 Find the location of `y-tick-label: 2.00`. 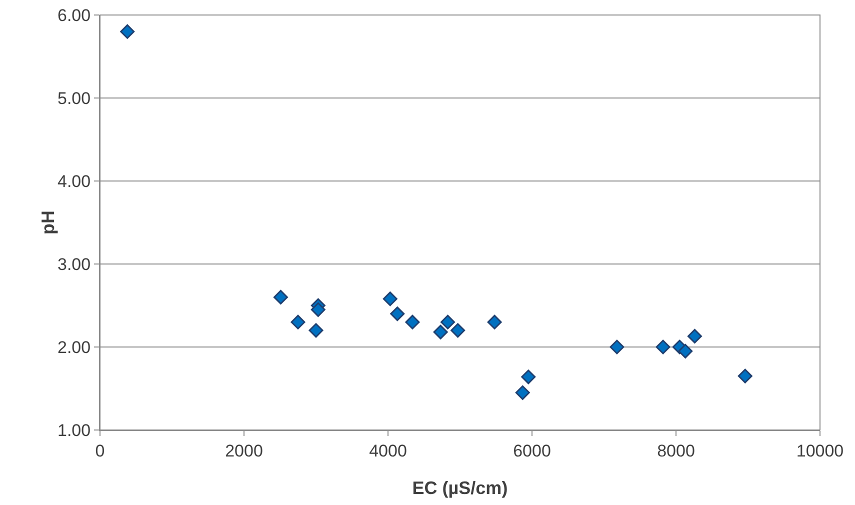

y-tick-label: 2.00 is located at coordinates (74, 347).